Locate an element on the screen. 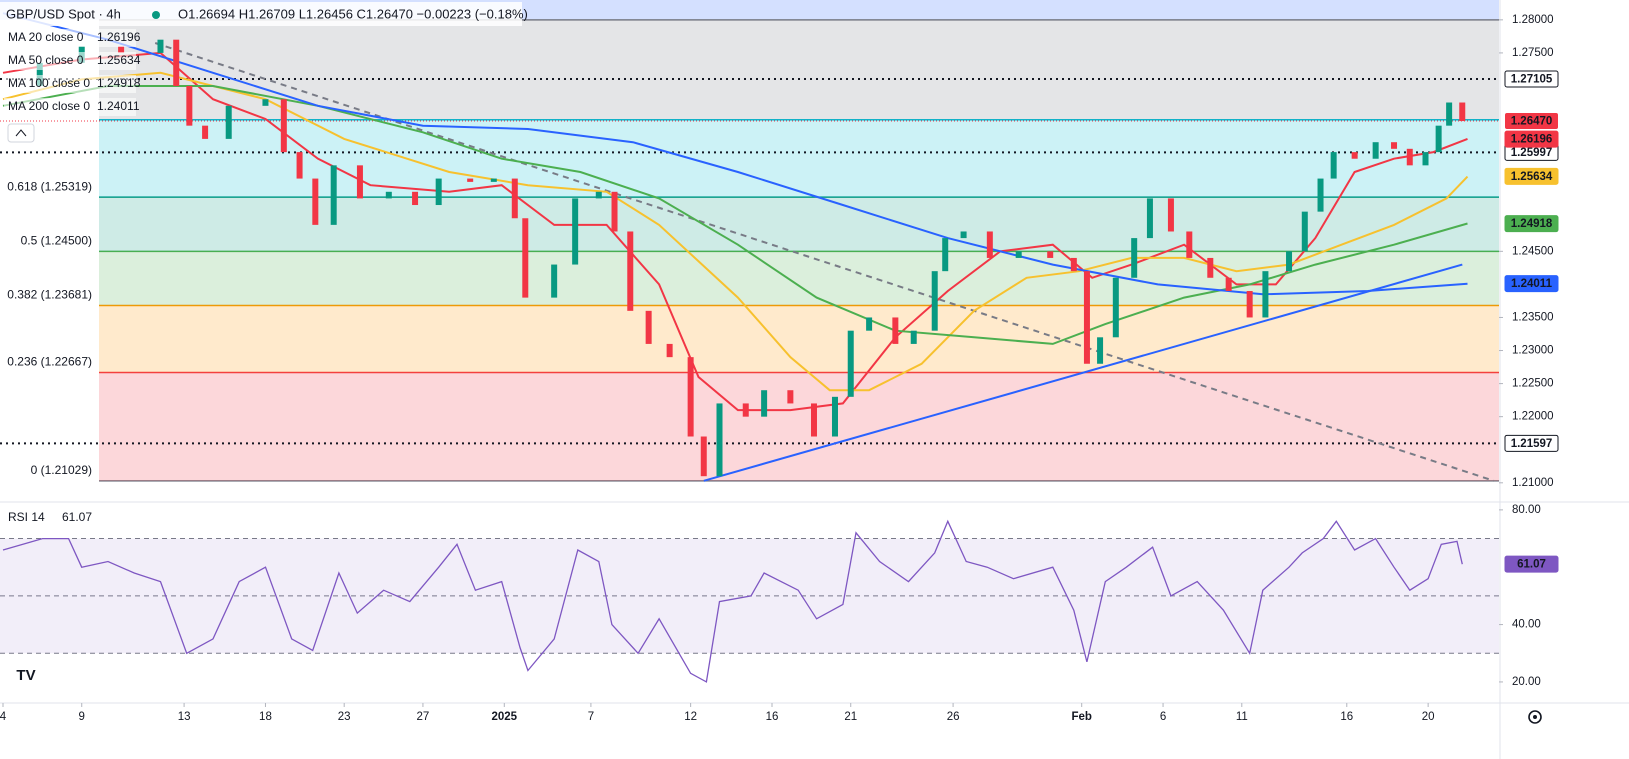 This screenshot has height=759, width=1629. rsi-y-tick-label: 40.00 is located at coordinates (1526, 625).